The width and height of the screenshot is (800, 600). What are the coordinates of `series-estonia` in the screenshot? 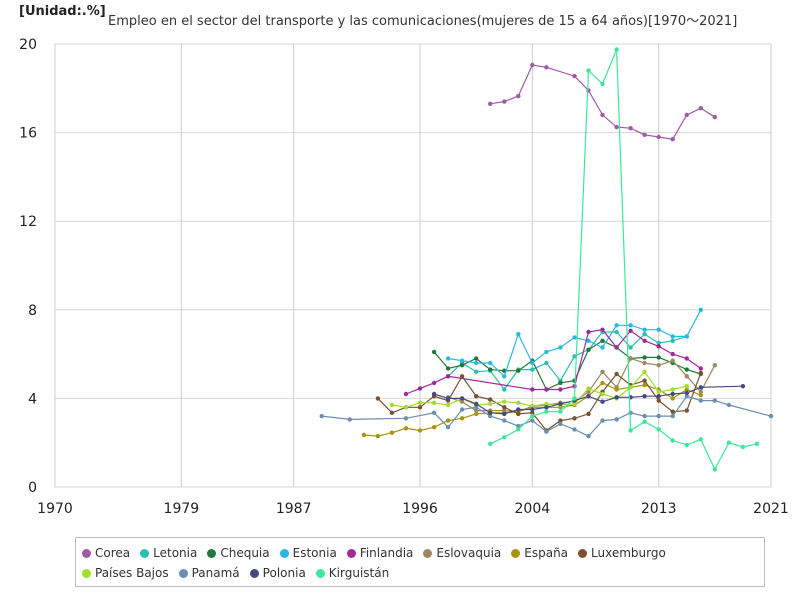 It's located at (574, 343).